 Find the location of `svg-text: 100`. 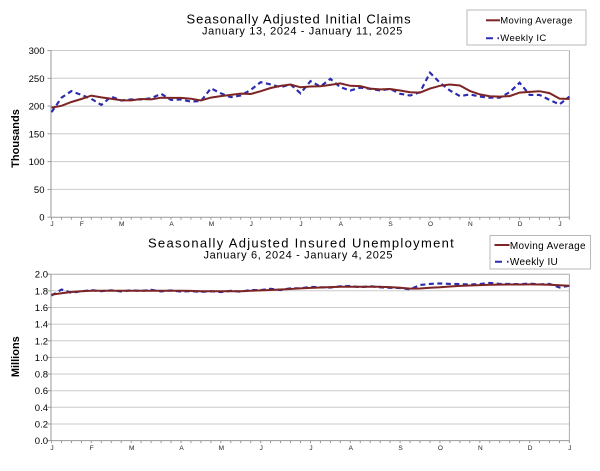

svg-text: 100 is located at coordinates (37, 162).